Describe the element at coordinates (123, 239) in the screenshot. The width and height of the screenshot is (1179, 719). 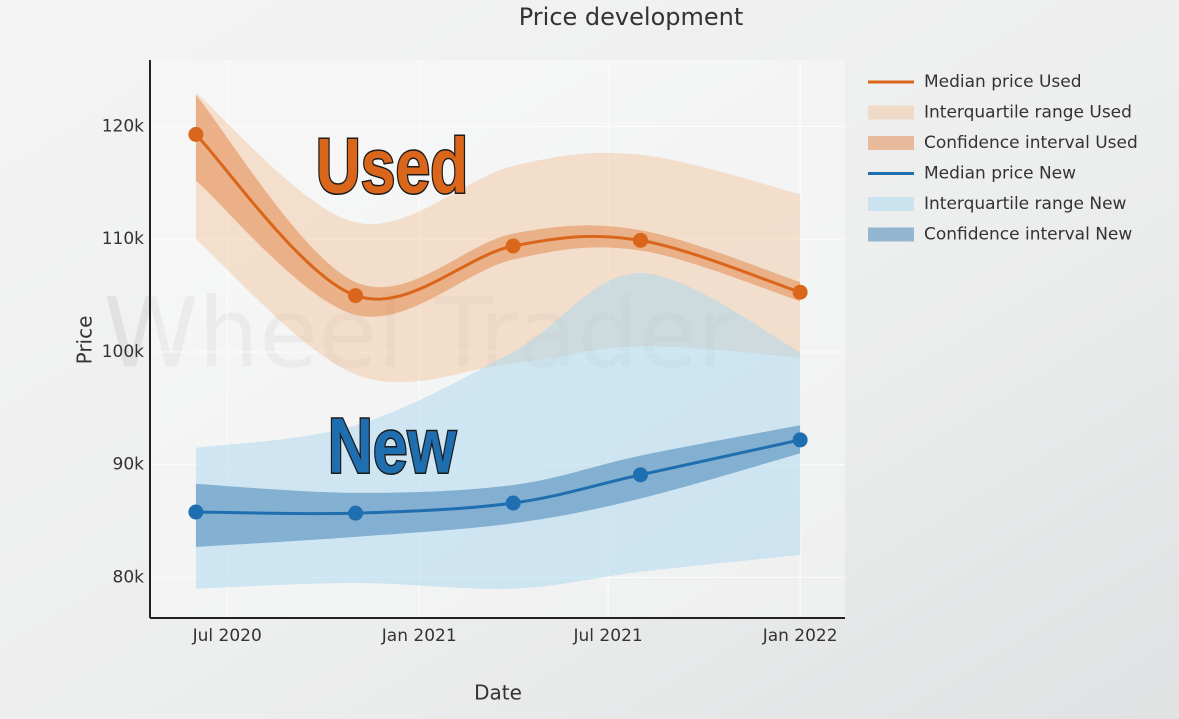
I see `y-tick-label: 110k` at that location.